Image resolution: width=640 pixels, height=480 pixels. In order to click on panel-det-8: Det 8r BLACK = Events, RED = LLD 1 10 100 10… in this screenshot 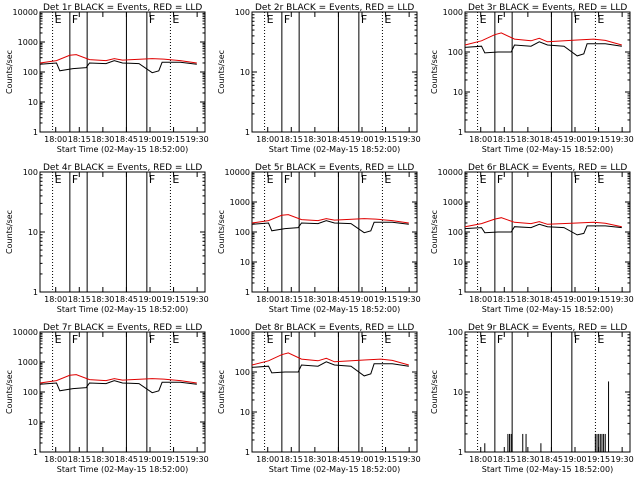, I will do `click(319, 398)`.